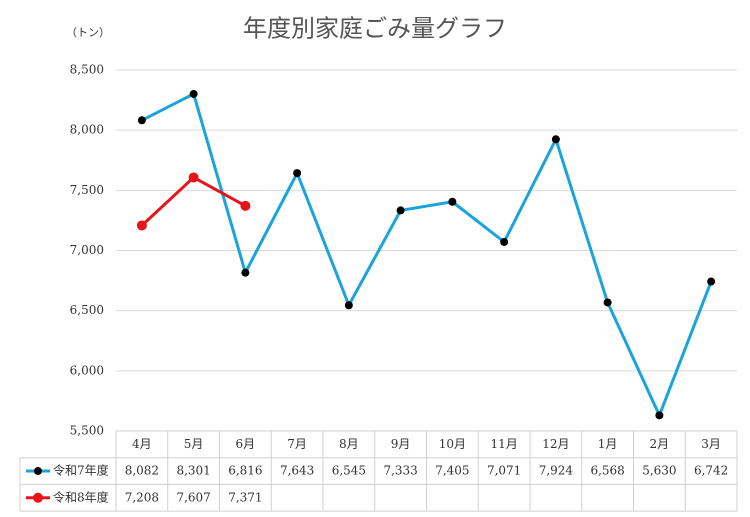 Image resolution: width=750 pixels, height=517 pixels. Describe the element at coordinates (87, 250) in the screenshot. I see `y-tick-label: 7,000` at that location.